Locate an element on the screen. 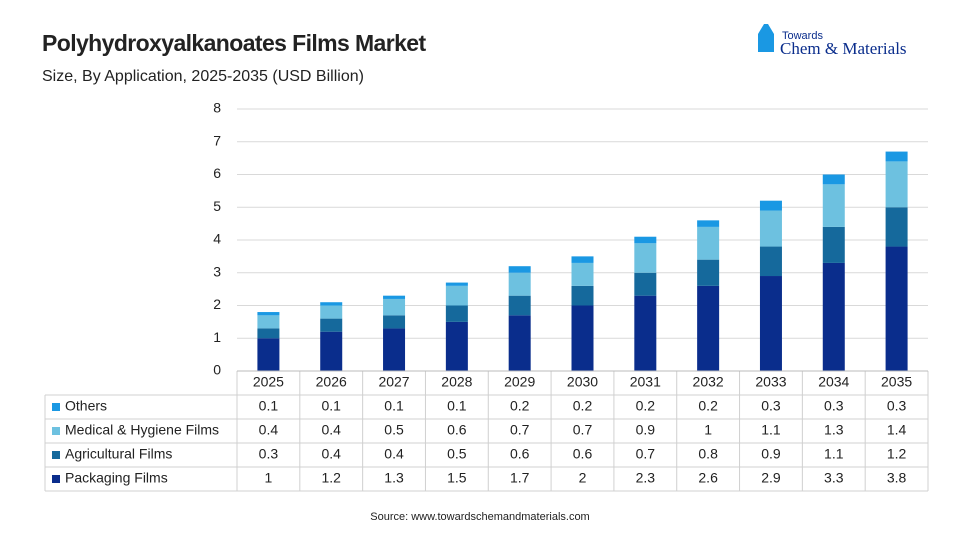 This screenshot has width=960, height=540. x-tick-label: 2035 is located at coordinates (896, 382).